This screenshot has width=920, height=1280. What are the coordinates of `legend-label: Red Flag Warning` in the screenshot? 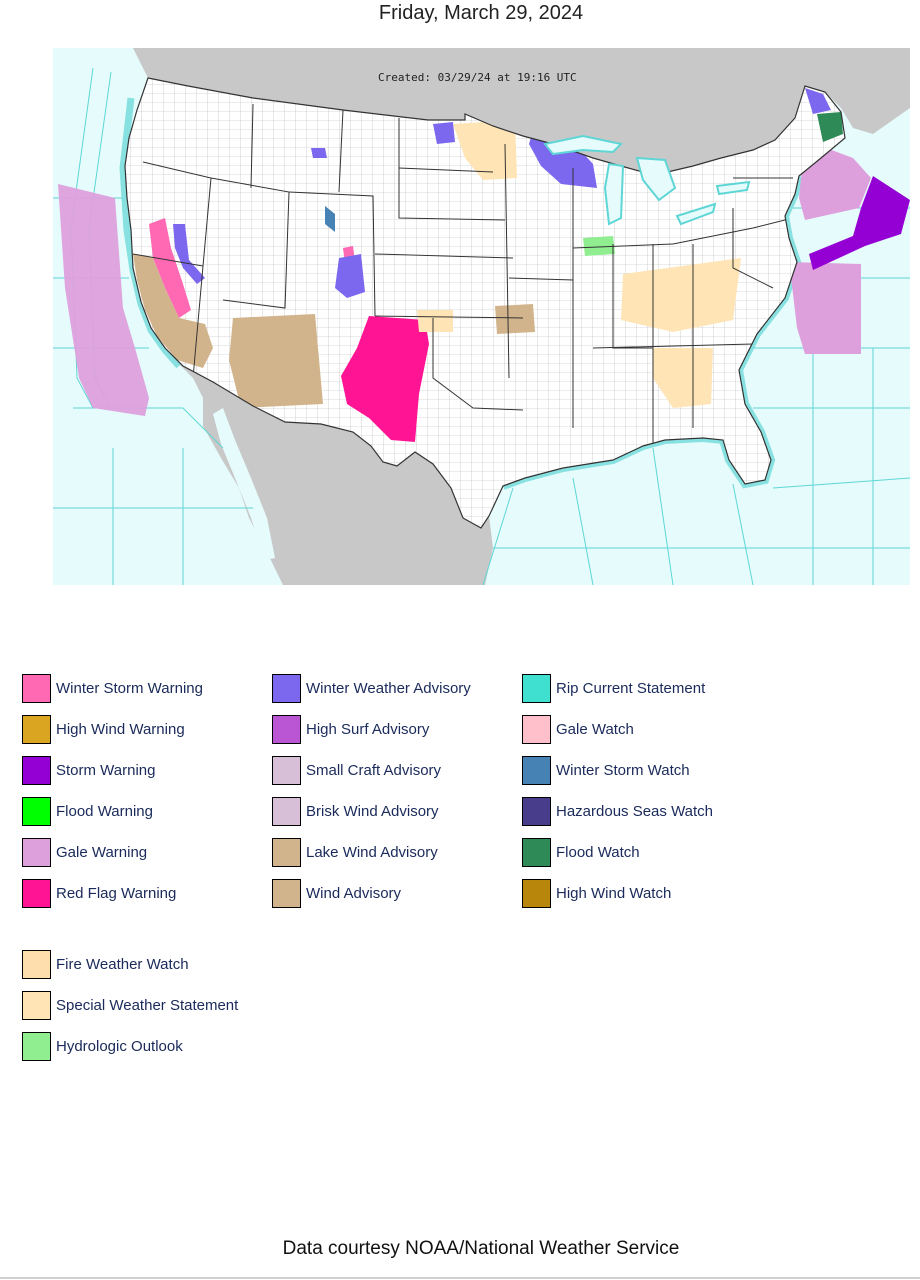 It's located at (116, 893).